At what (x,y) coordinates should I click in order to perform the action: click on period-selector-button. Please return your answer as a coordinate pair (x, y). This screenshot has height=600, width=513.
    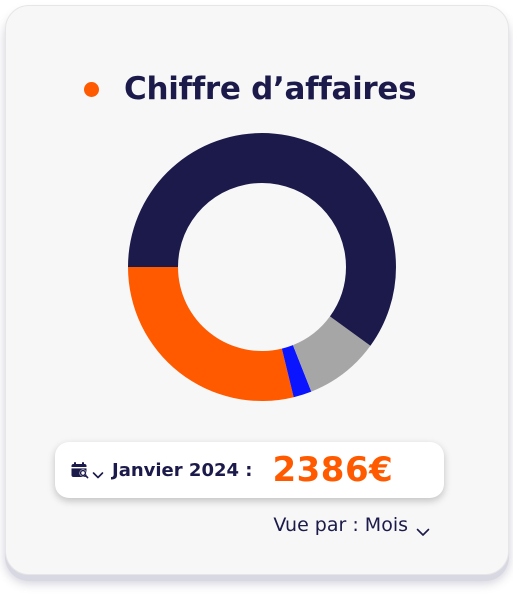
    Looking at the image, I should click on (87, 470).